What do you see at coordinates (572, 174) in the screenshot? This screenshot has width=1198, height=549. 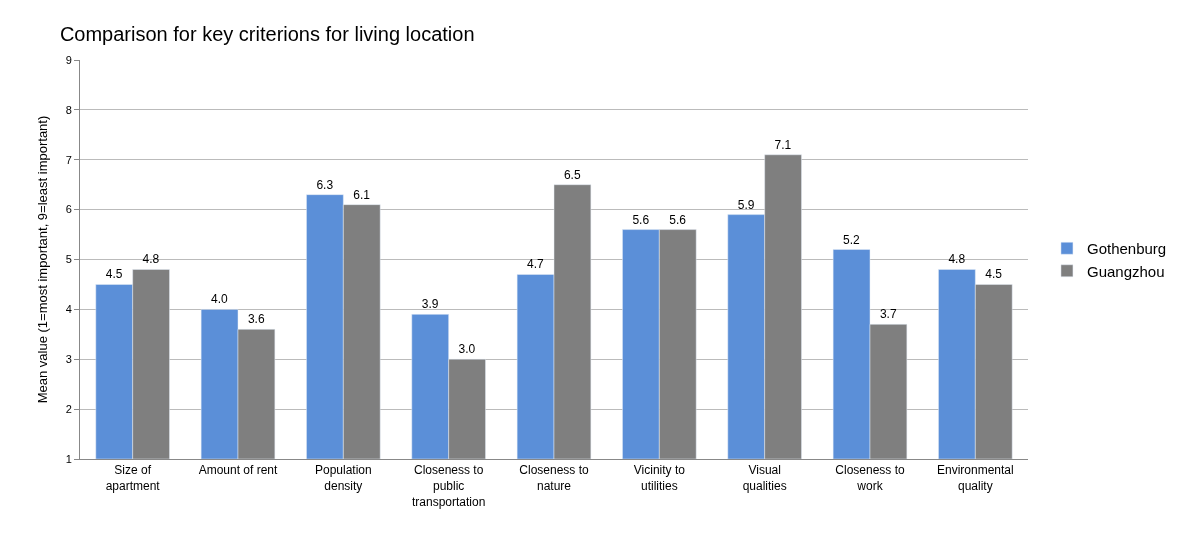 I see `data-label: 6.5` at bounding box center [572, 174].